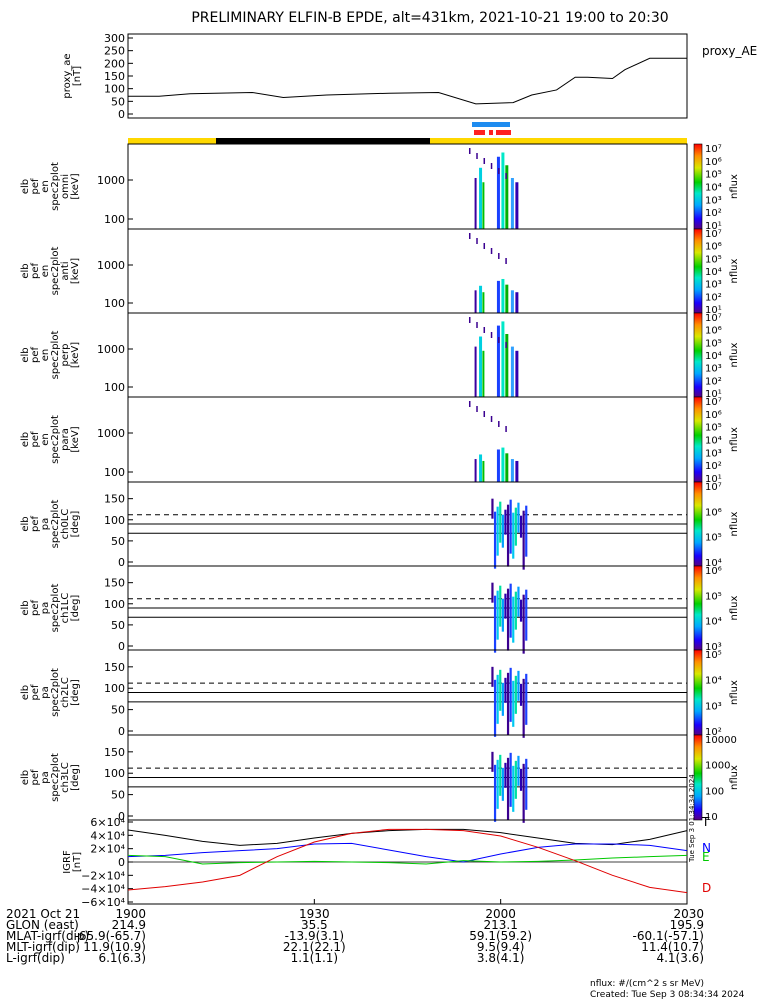  I want to click on ylabel-line: proxy_ae, so click(67, 75).